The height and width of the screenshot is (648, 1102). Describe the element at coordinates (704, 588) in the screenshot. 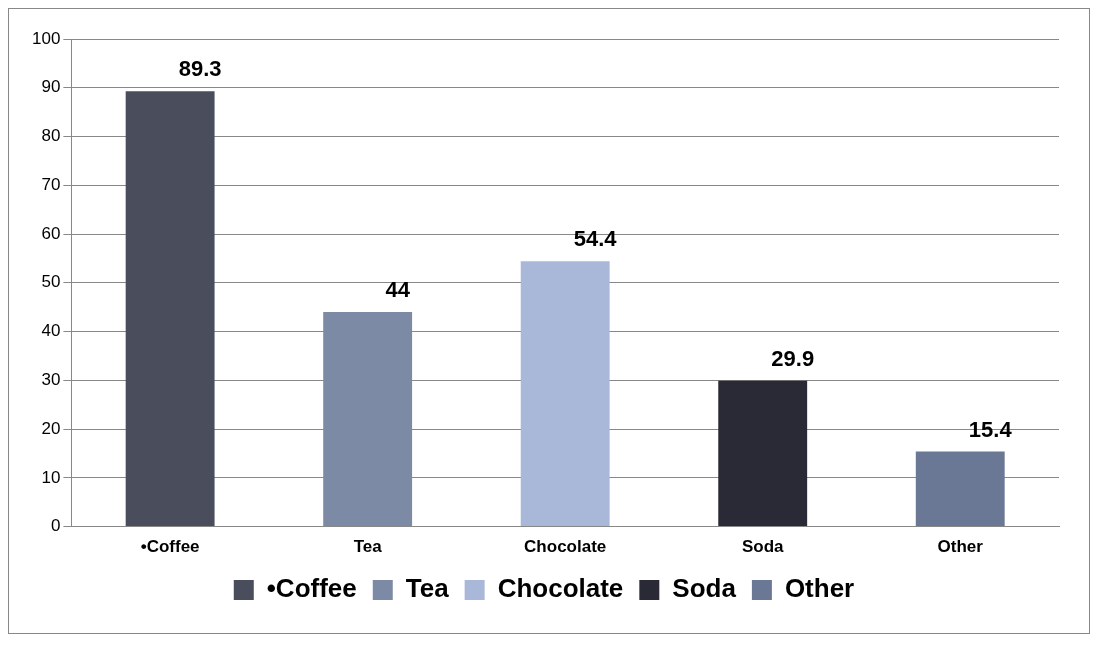

I see `legend-label: Soda` at that location.